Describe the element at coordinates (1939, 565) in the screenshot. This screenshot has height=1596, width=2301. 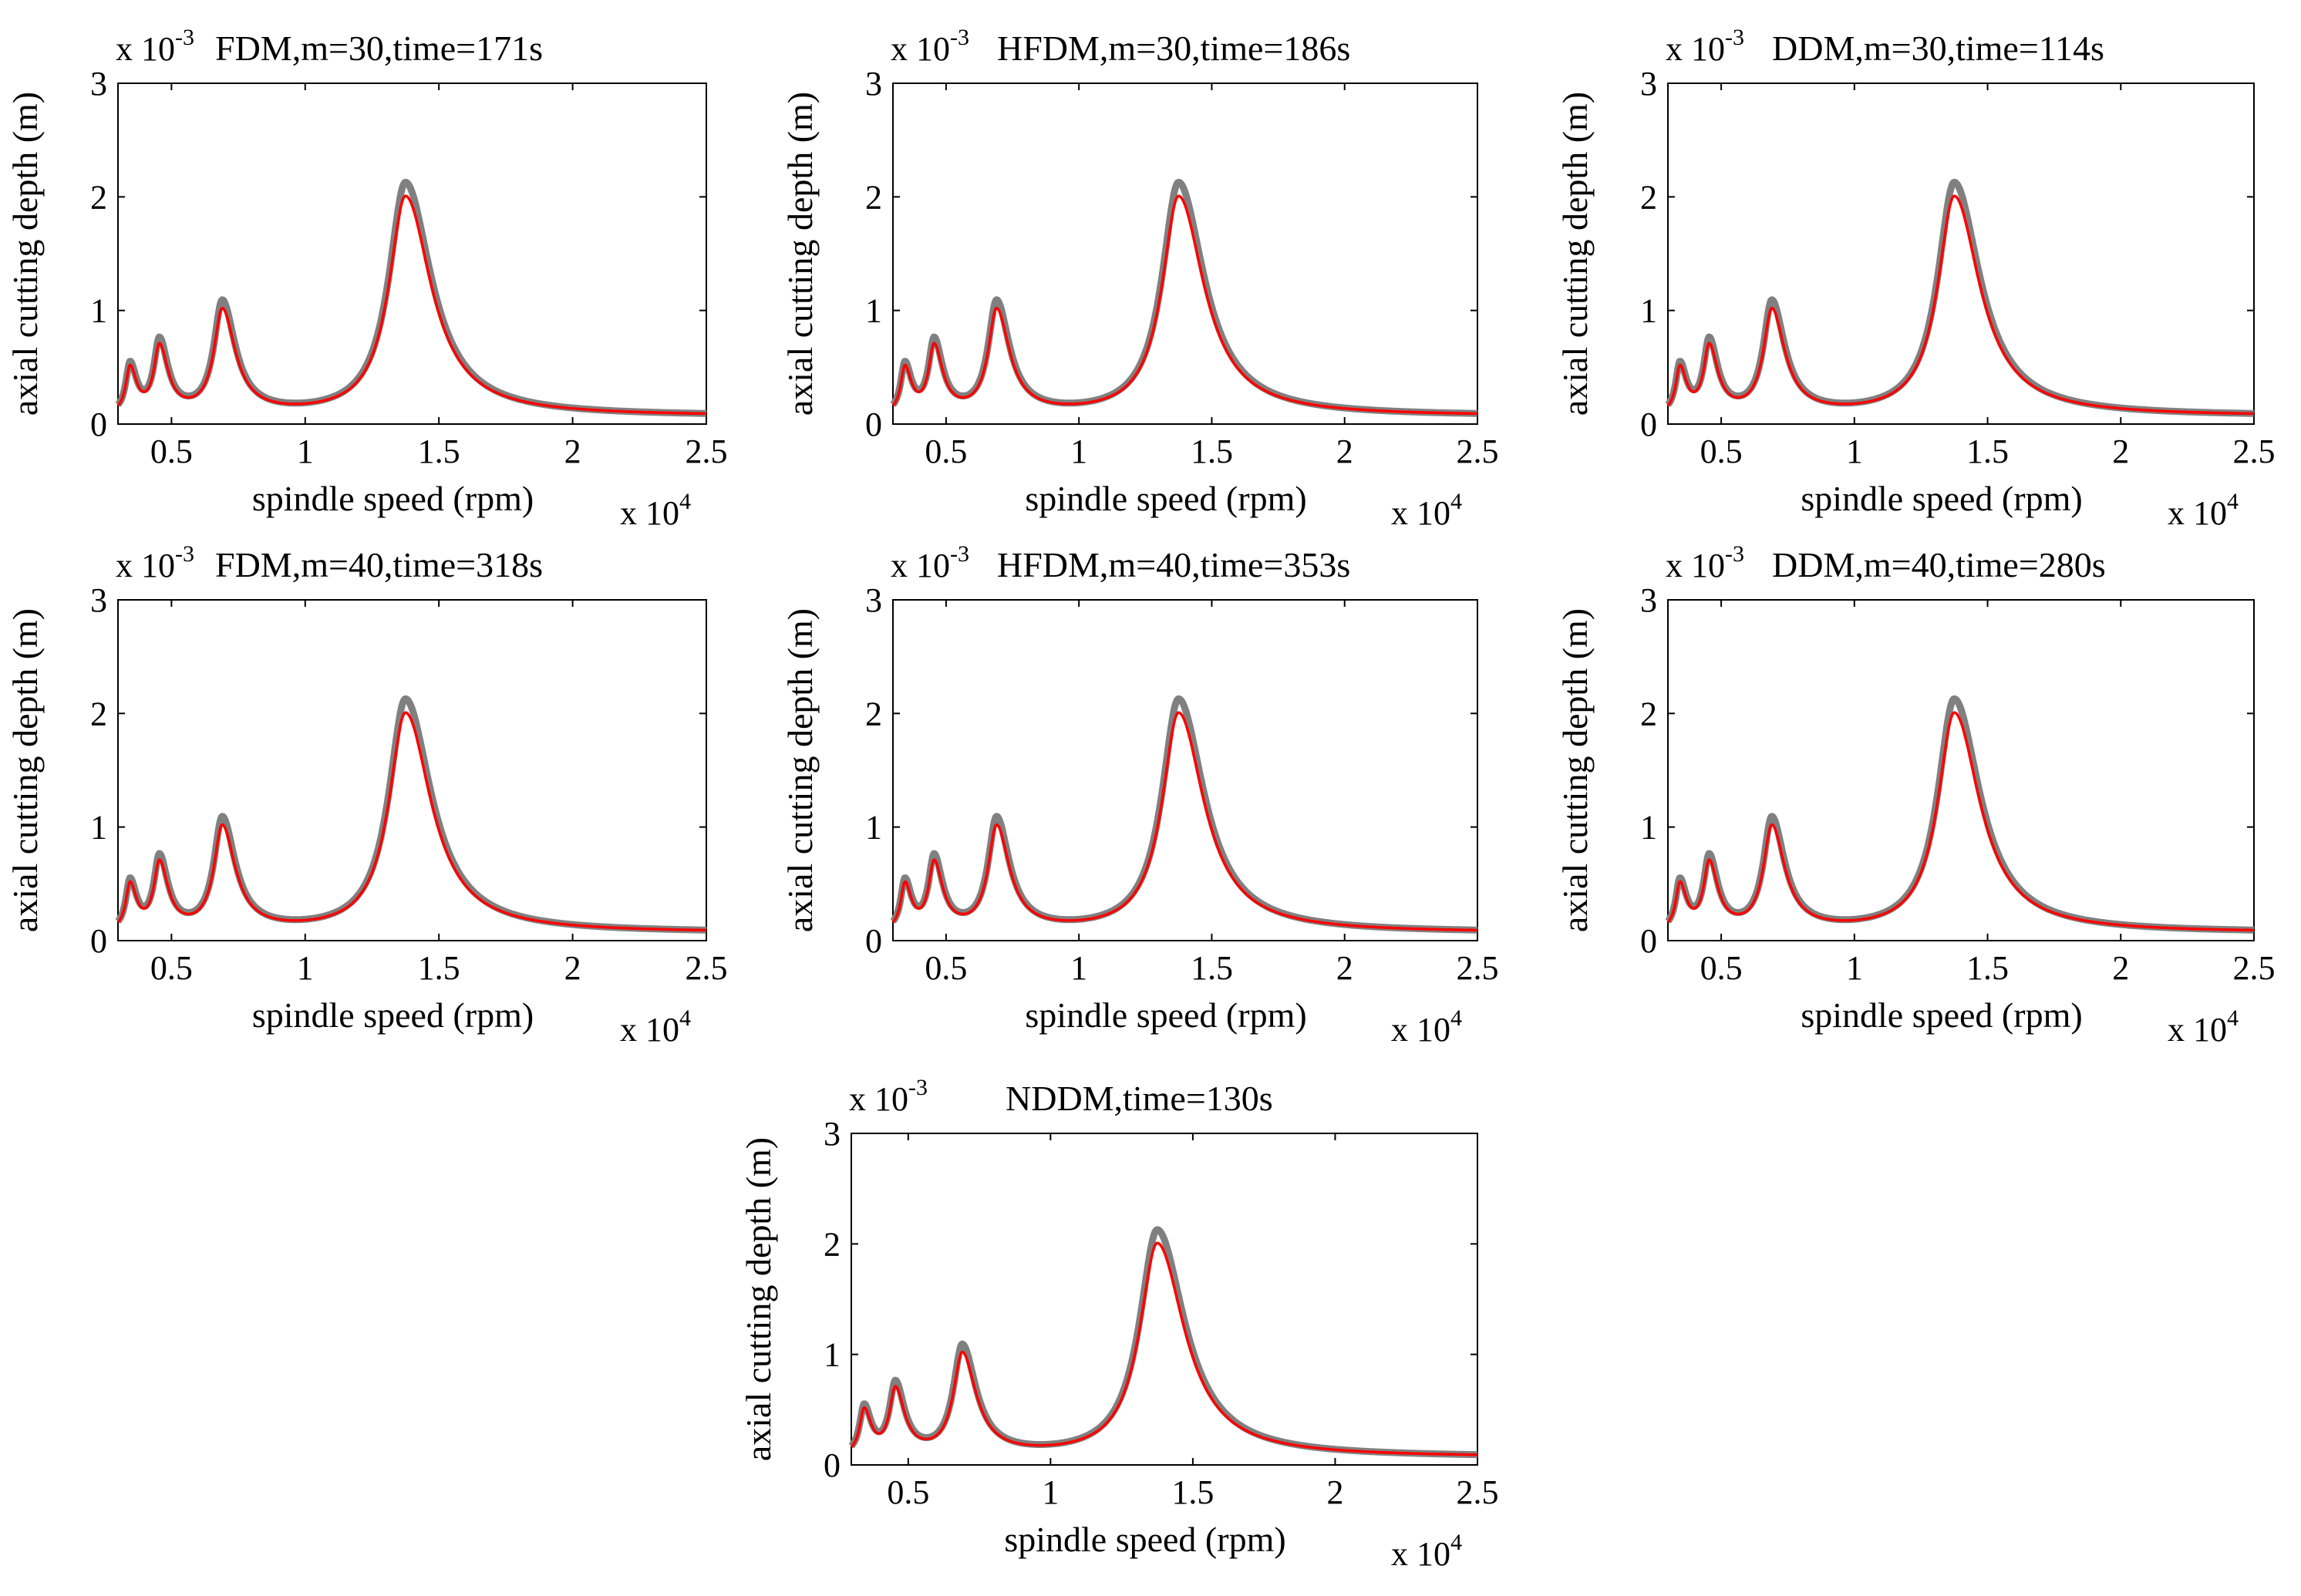
I see `chart-title: DDM,m=40,time=280s` at that location.